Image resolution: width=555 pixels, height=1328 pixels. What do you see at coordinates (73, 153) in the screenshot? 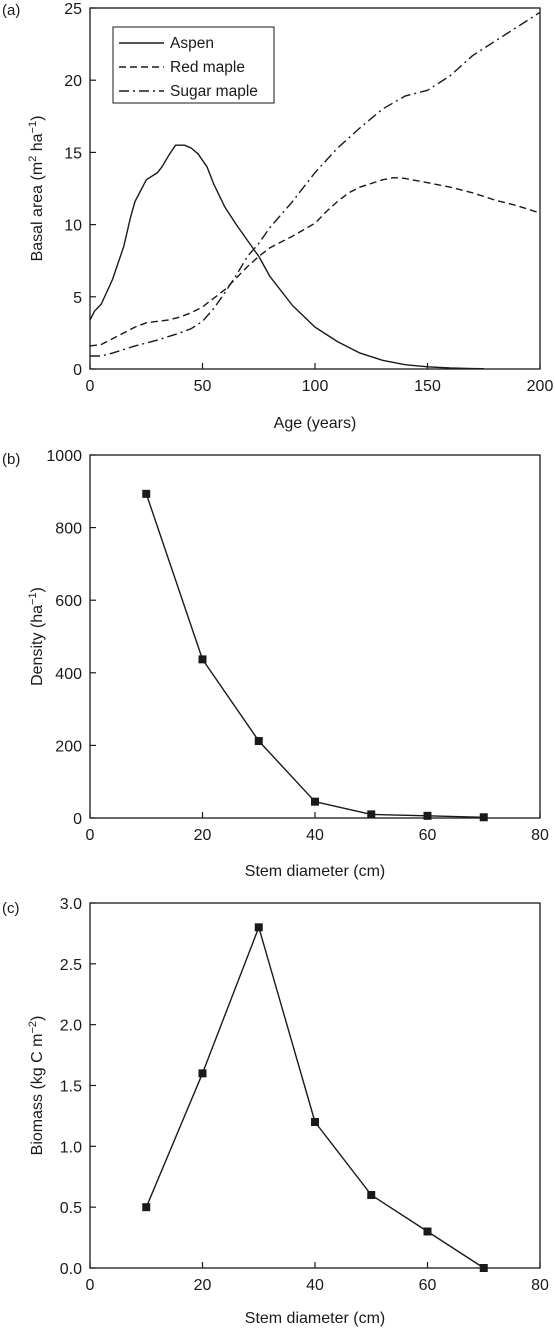
I see `y-tick-label: 15` at bounding box center [73, 153].